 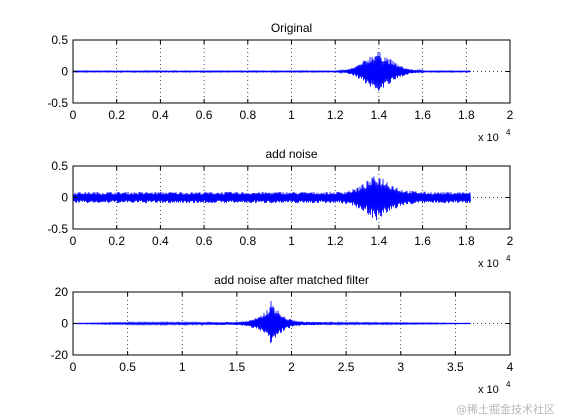 What do you see at coordinates (62, 292) in the screenshot?
I see `y-tick-label: 20` at bounding box center [62, 292].